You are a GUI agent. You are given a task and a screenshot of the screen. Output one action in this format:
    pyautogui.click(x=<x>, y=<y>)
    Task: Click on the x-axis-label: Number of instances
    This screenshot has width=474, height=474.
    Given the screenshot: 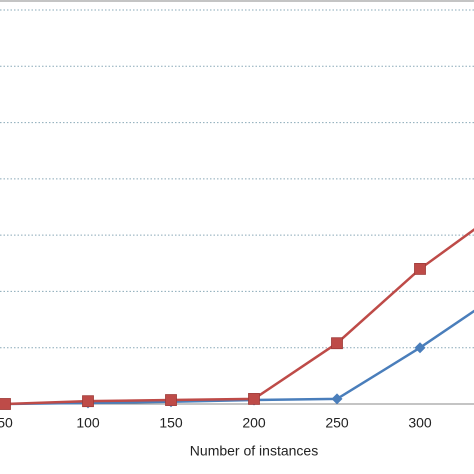 What is the action you would take?
    pyautogui.click(x=254, y=451)
    